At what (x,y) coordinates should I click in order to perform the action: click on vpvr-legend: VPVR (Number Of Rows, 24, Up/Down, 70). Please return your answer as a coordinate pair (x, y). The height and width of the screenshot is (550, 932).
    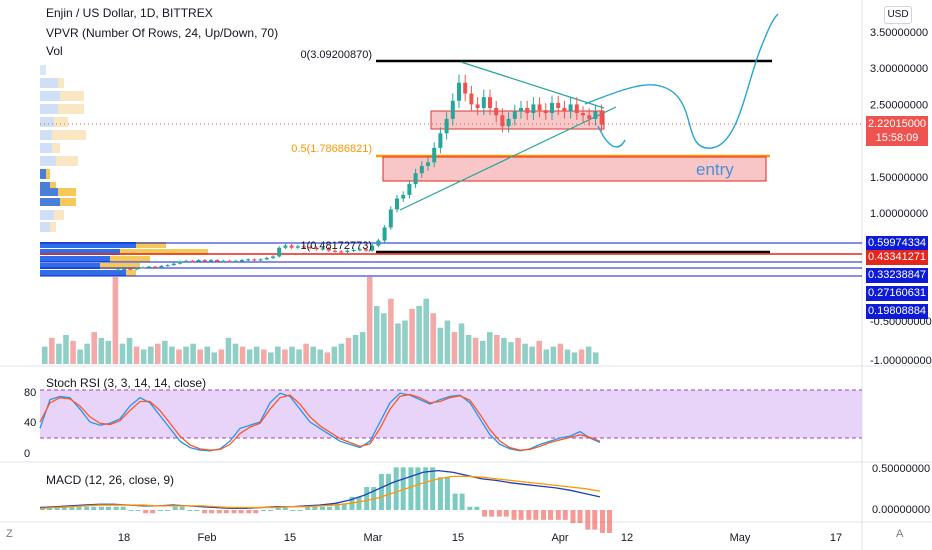
    Looking at the image, I should click on (162, 33).